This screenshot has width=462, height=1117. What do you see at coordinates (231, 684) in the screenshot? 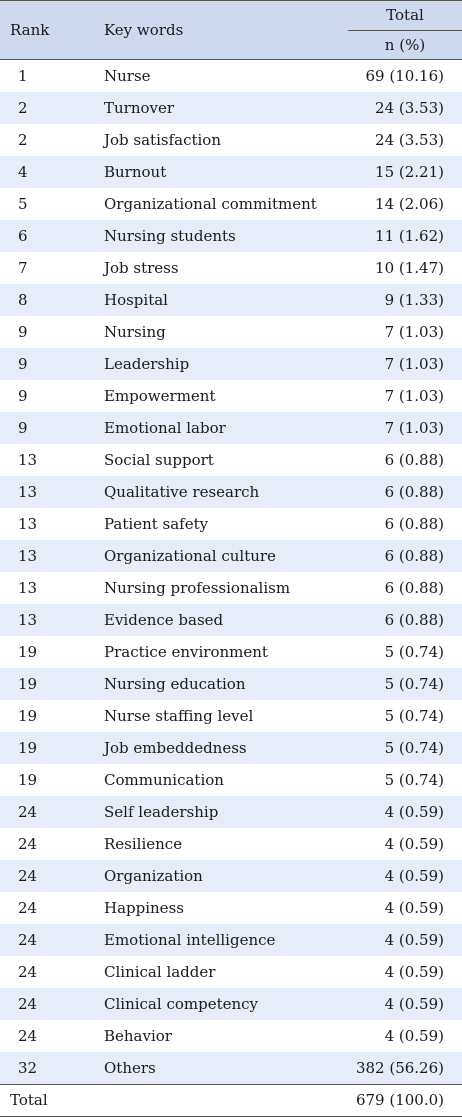
I see `table-row: 19 Nursing education 5 (0.74)` at bounding box center [231, 684].